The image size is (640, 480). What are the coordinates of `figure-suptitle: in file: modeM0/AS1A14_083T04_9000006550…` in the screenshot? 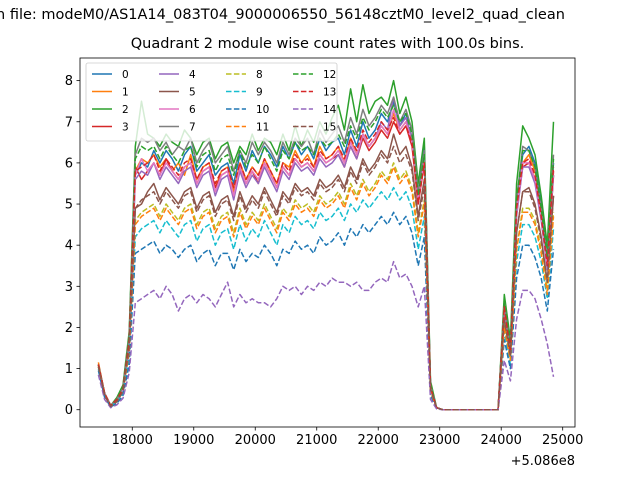 It's located at (320, 16).